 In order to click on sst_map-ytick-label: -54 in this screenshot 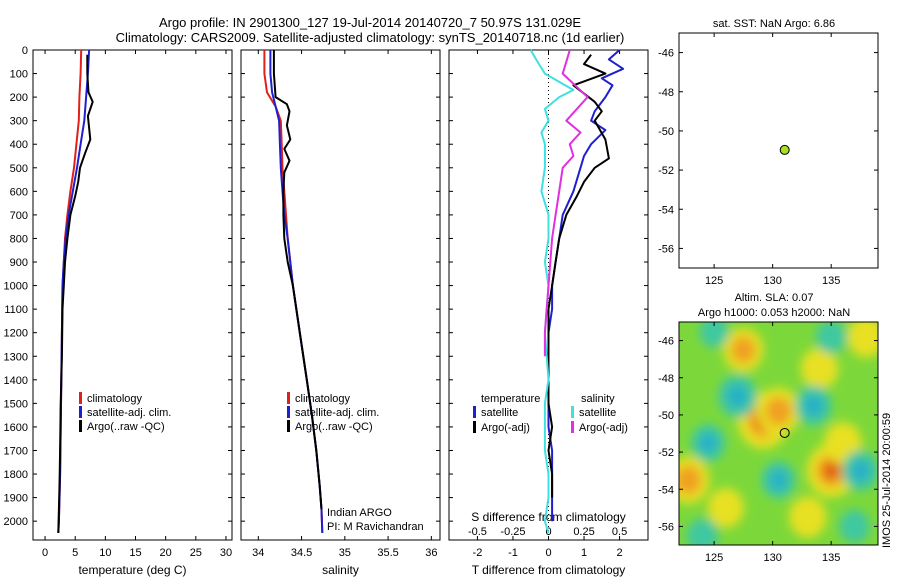, I will do `click(666, 210)`.